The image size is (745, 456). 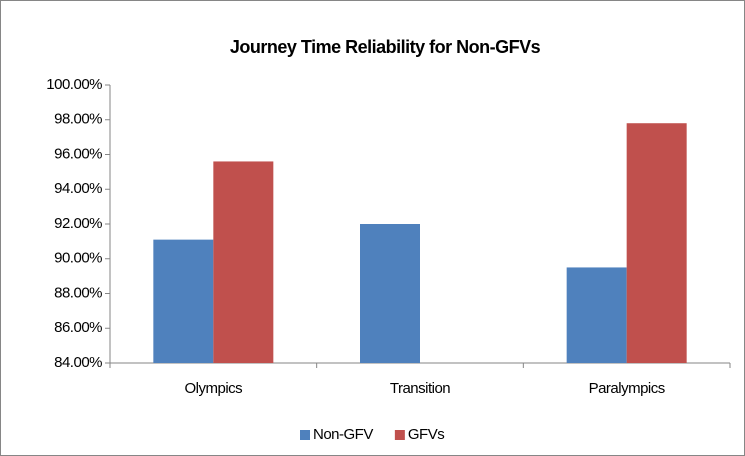 What do you see at coordinates (78, 119) in the screenshot?
I see `y-tick-label: 98.00%` at bounding box center [78, 119].